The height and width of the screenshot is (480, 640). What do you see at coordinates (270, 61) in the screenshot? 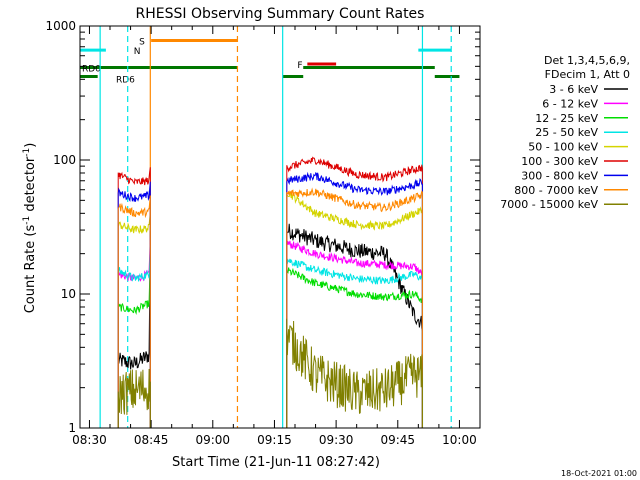
I see `flags-layer: S F N RD0 RD6` at bounding box center [270, 61].